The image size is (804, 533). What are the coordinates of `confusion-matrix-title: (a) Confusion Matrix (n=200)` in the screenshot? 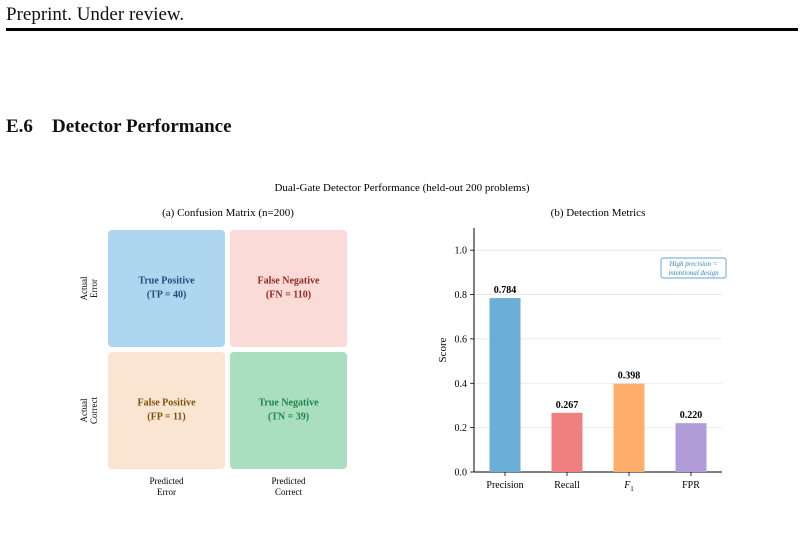 It's located at (228, 213).